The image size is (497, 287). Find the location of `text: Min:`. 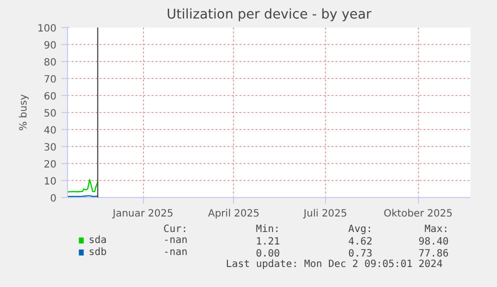

text: Min: is located at coordinates (268, 229).